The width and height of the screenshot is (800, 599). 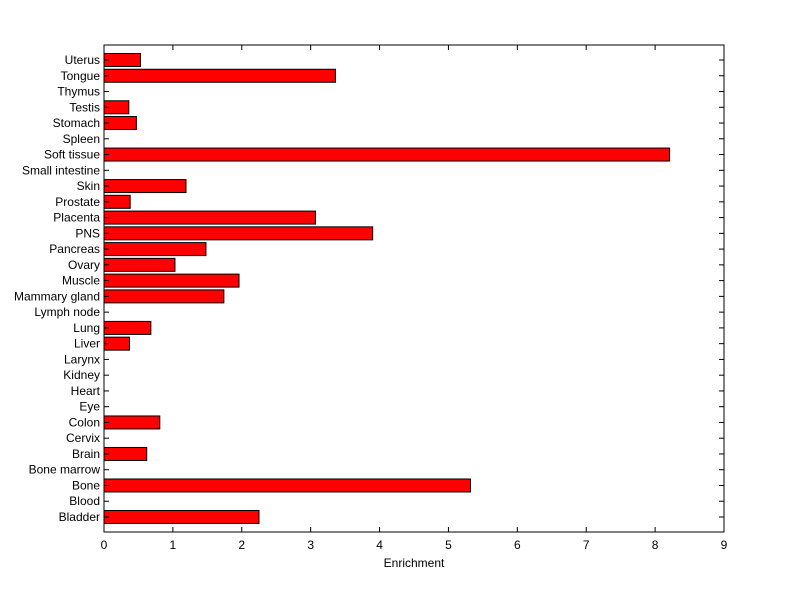 I want to click on y-tick-label: Larynx, so click(x=82, y=359).